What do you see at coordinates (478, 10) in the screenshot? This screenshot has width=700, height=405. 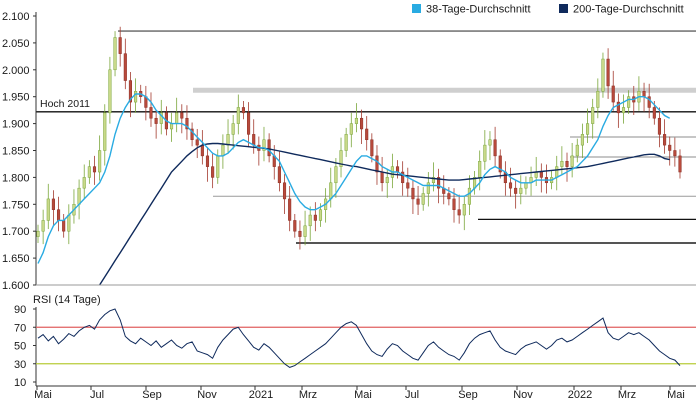 I see `legend-label: 38-Tage-Durchschnitt` at bounding box center [478, 10].